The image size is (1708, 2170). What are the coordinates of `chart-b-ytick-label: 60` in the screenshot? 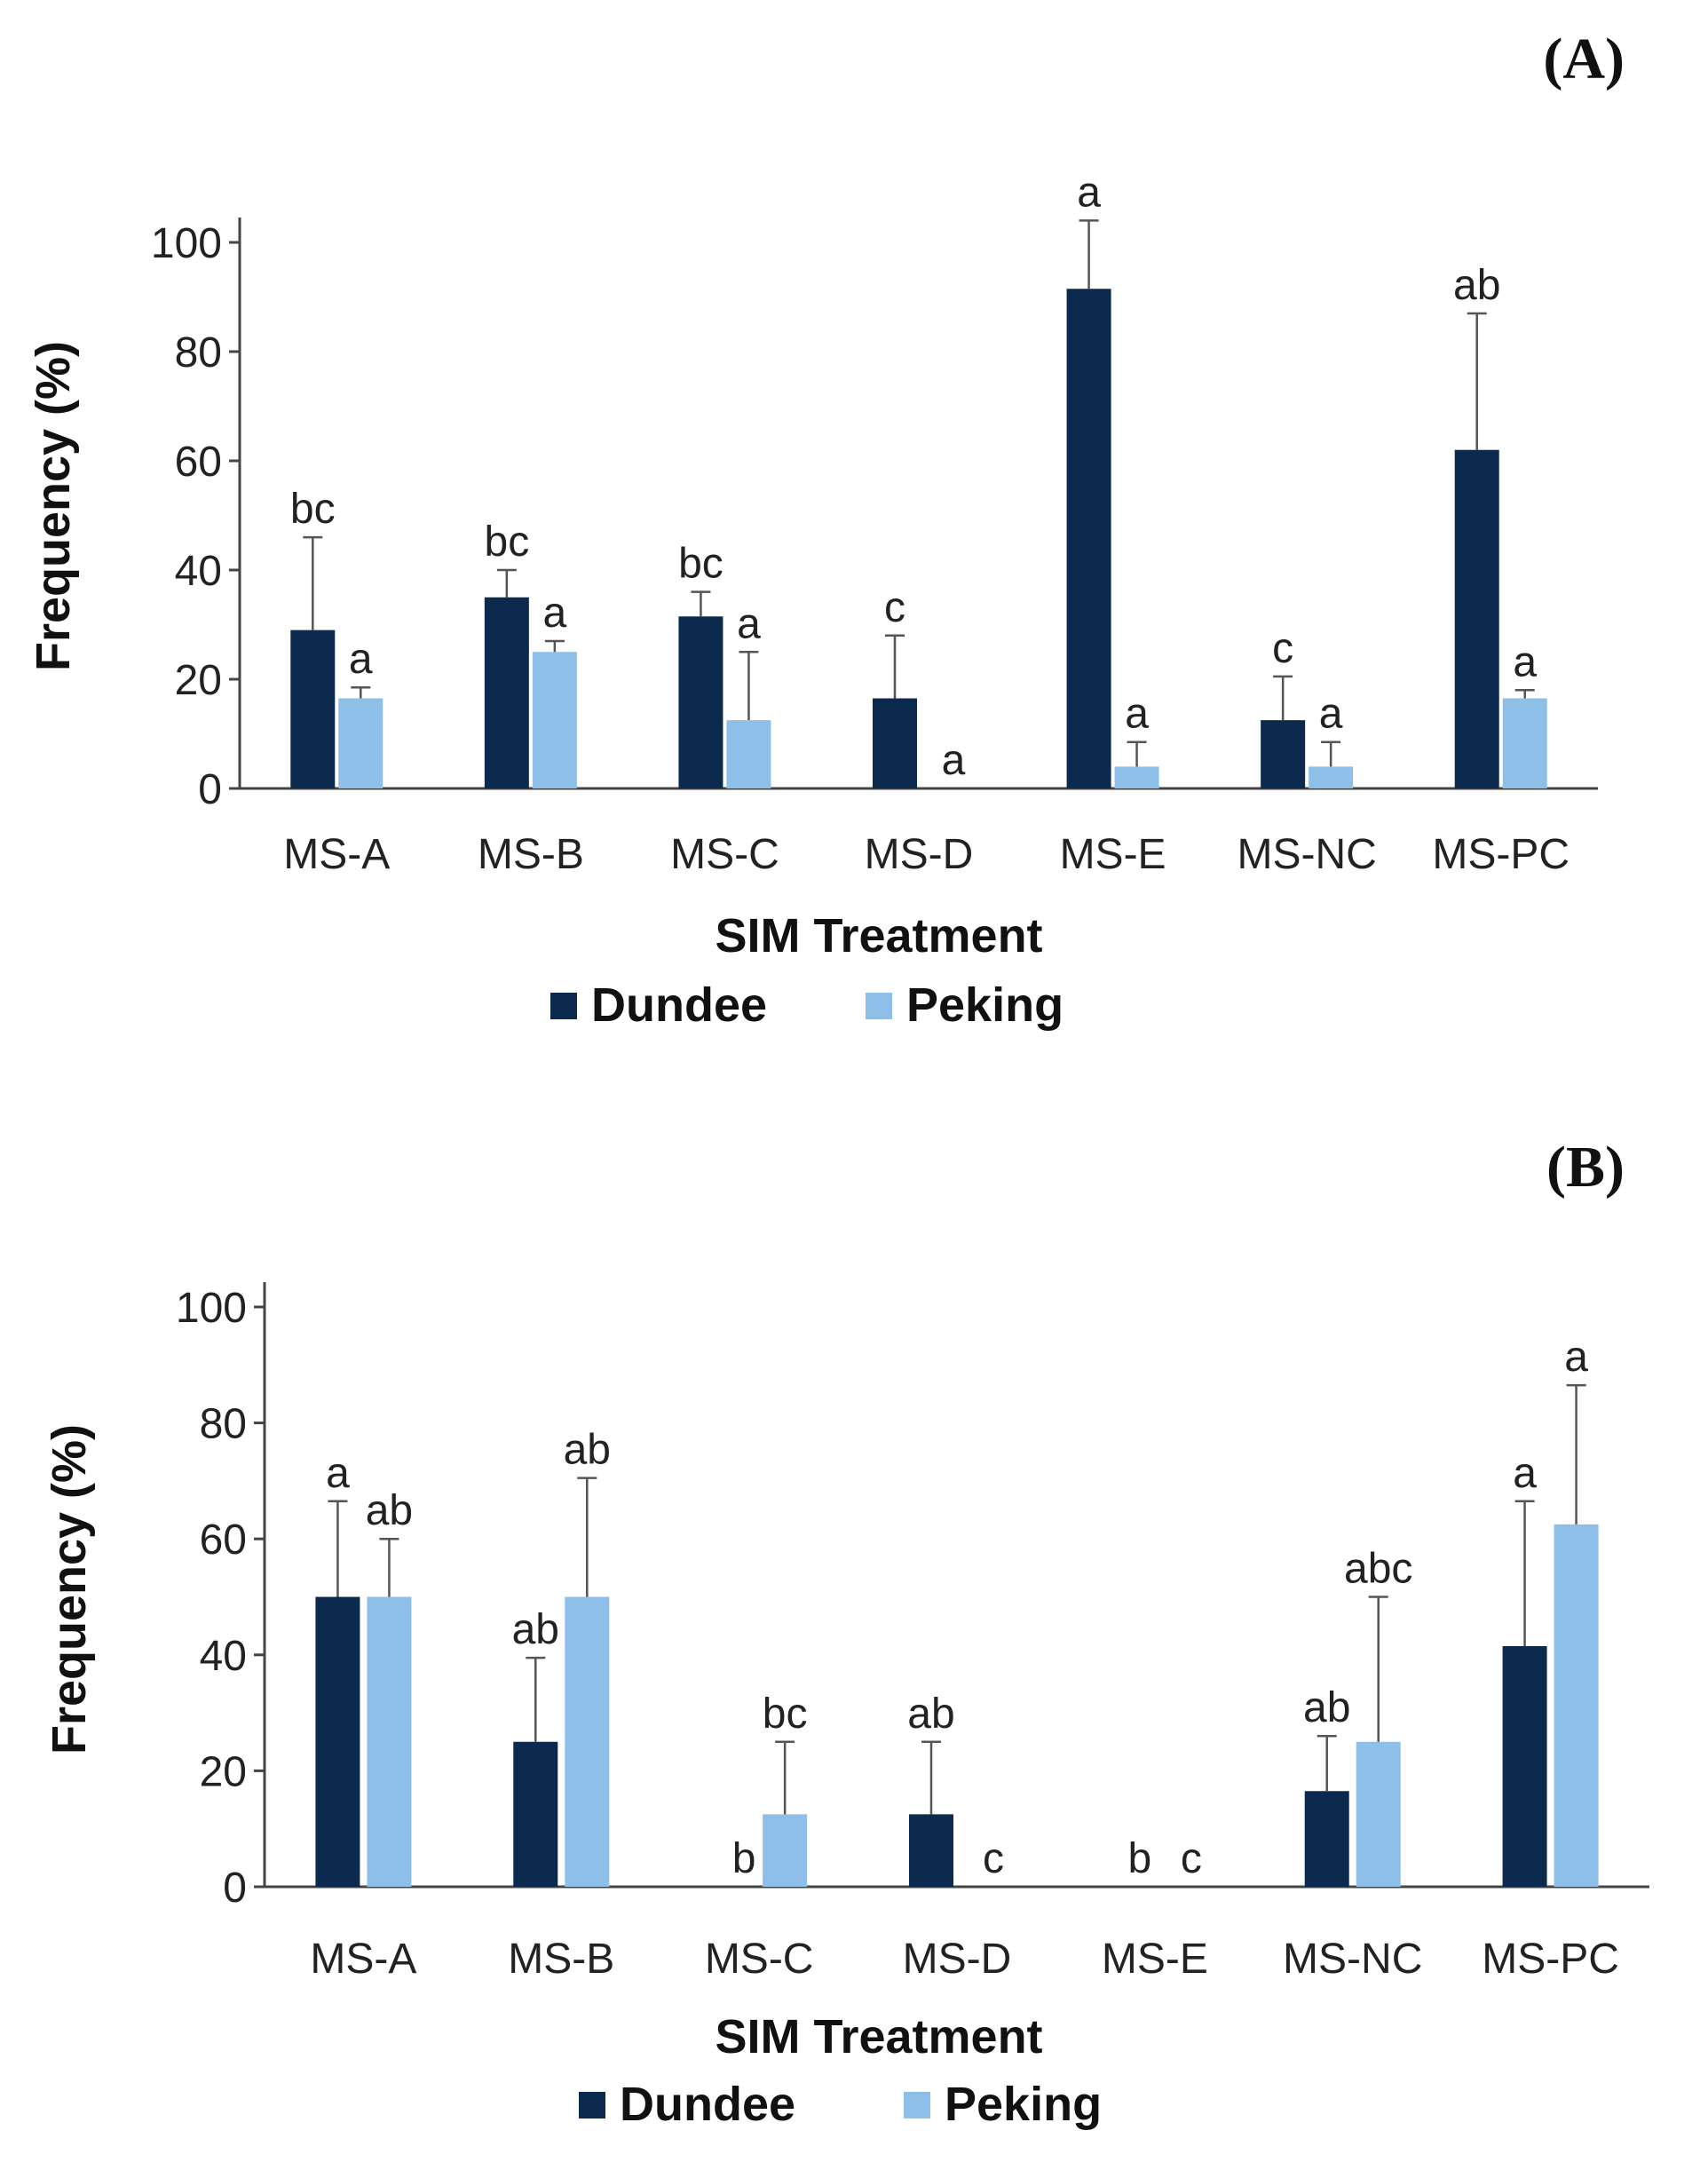 It's located at (223, 1541).